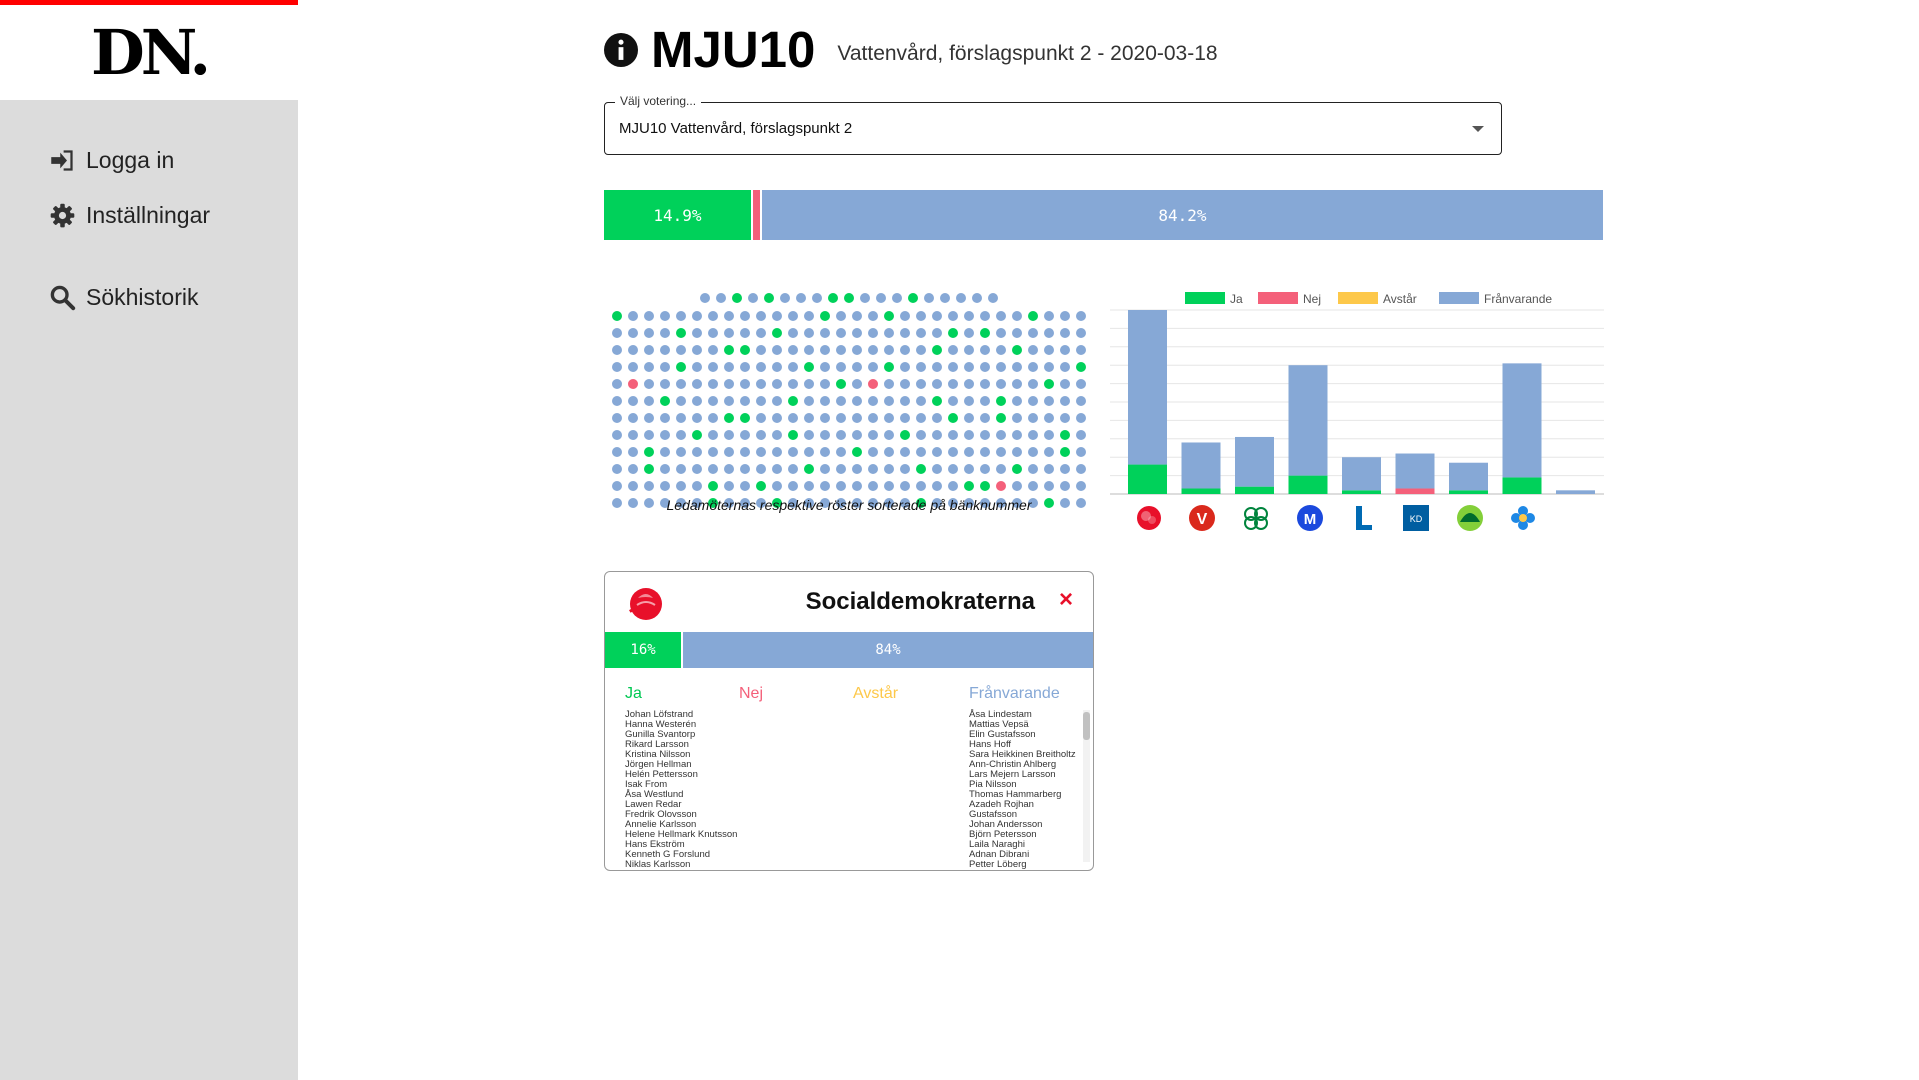  What do you see at coordinates (1202, 518) in the screenshot?
I see `v-icon: V` at bounding box center [1202, 518].